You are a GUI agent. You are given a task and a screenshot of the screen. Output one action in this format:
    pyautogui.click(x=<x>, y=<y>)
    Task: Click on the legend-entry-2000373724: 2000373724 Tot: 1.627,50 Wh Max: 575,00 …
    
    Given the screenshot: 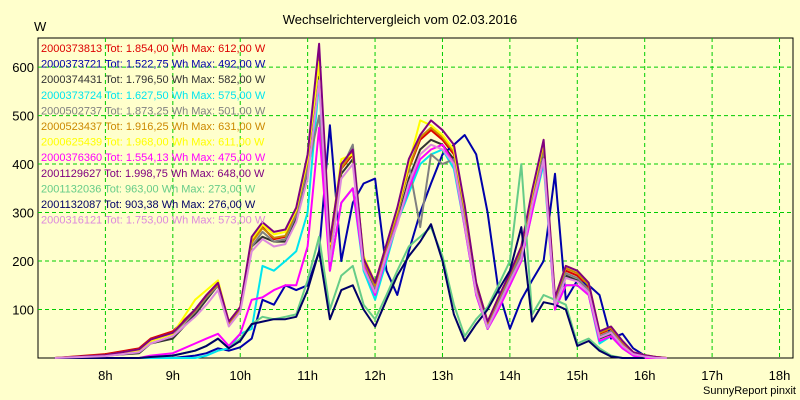 What is the action you would take?
    pyautogui.click(x=153, y=96)
    